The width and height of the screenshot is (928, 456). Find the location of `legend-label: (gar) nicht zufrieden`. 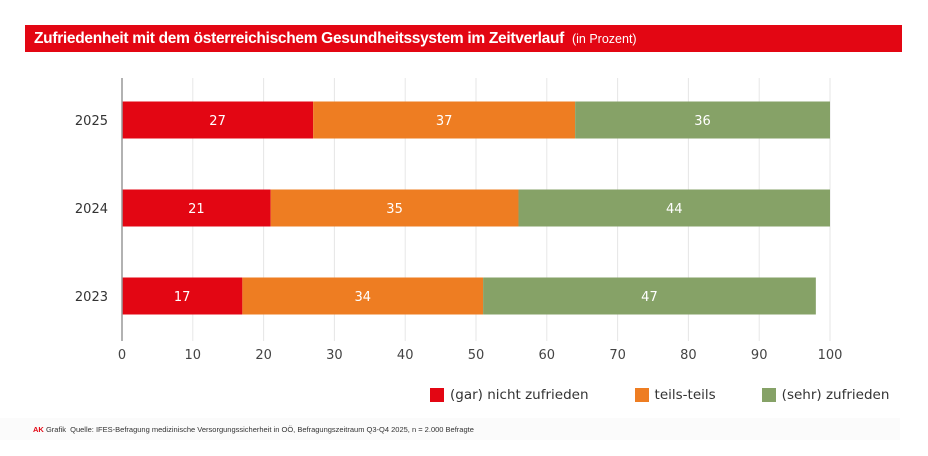

legend-label: (gar) nicht zufrieden is located at coordinates (519, 395).